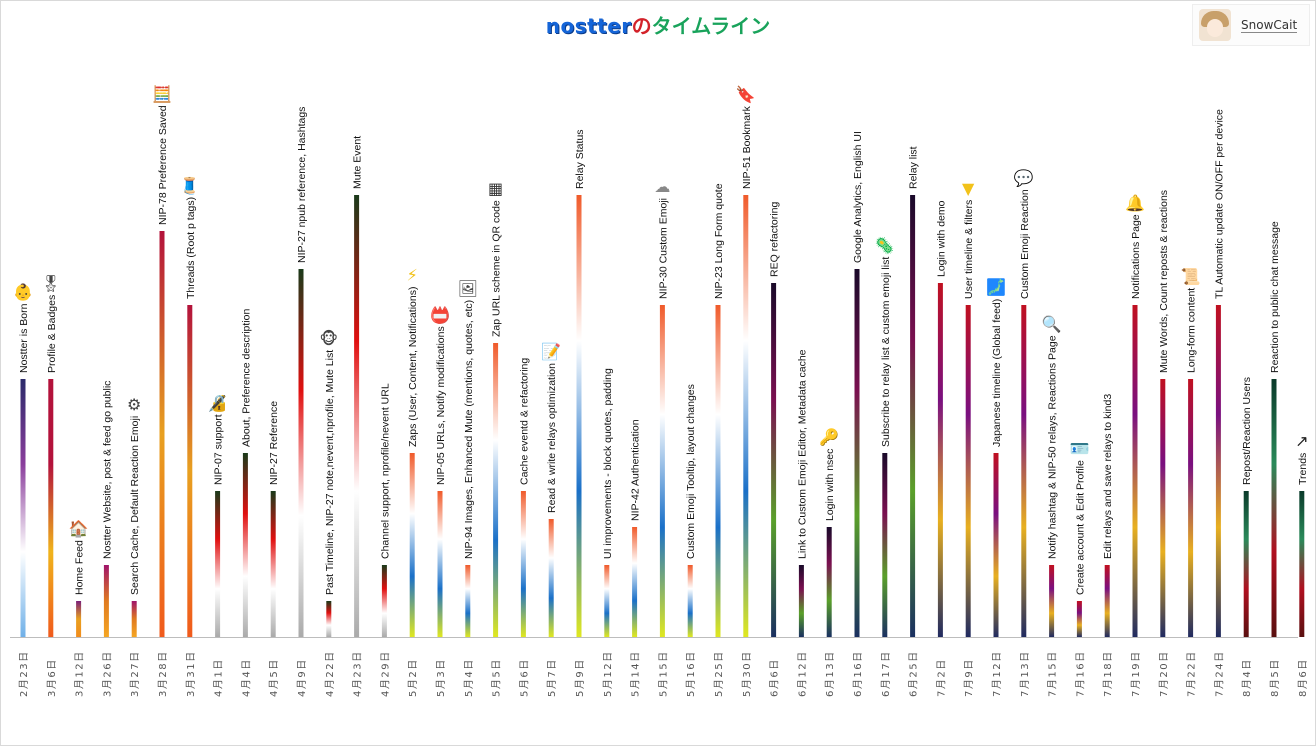 The height and width of the screenshot is (746, 1316). I want to click on bell-icon: 🔔, so click(1135, 202).